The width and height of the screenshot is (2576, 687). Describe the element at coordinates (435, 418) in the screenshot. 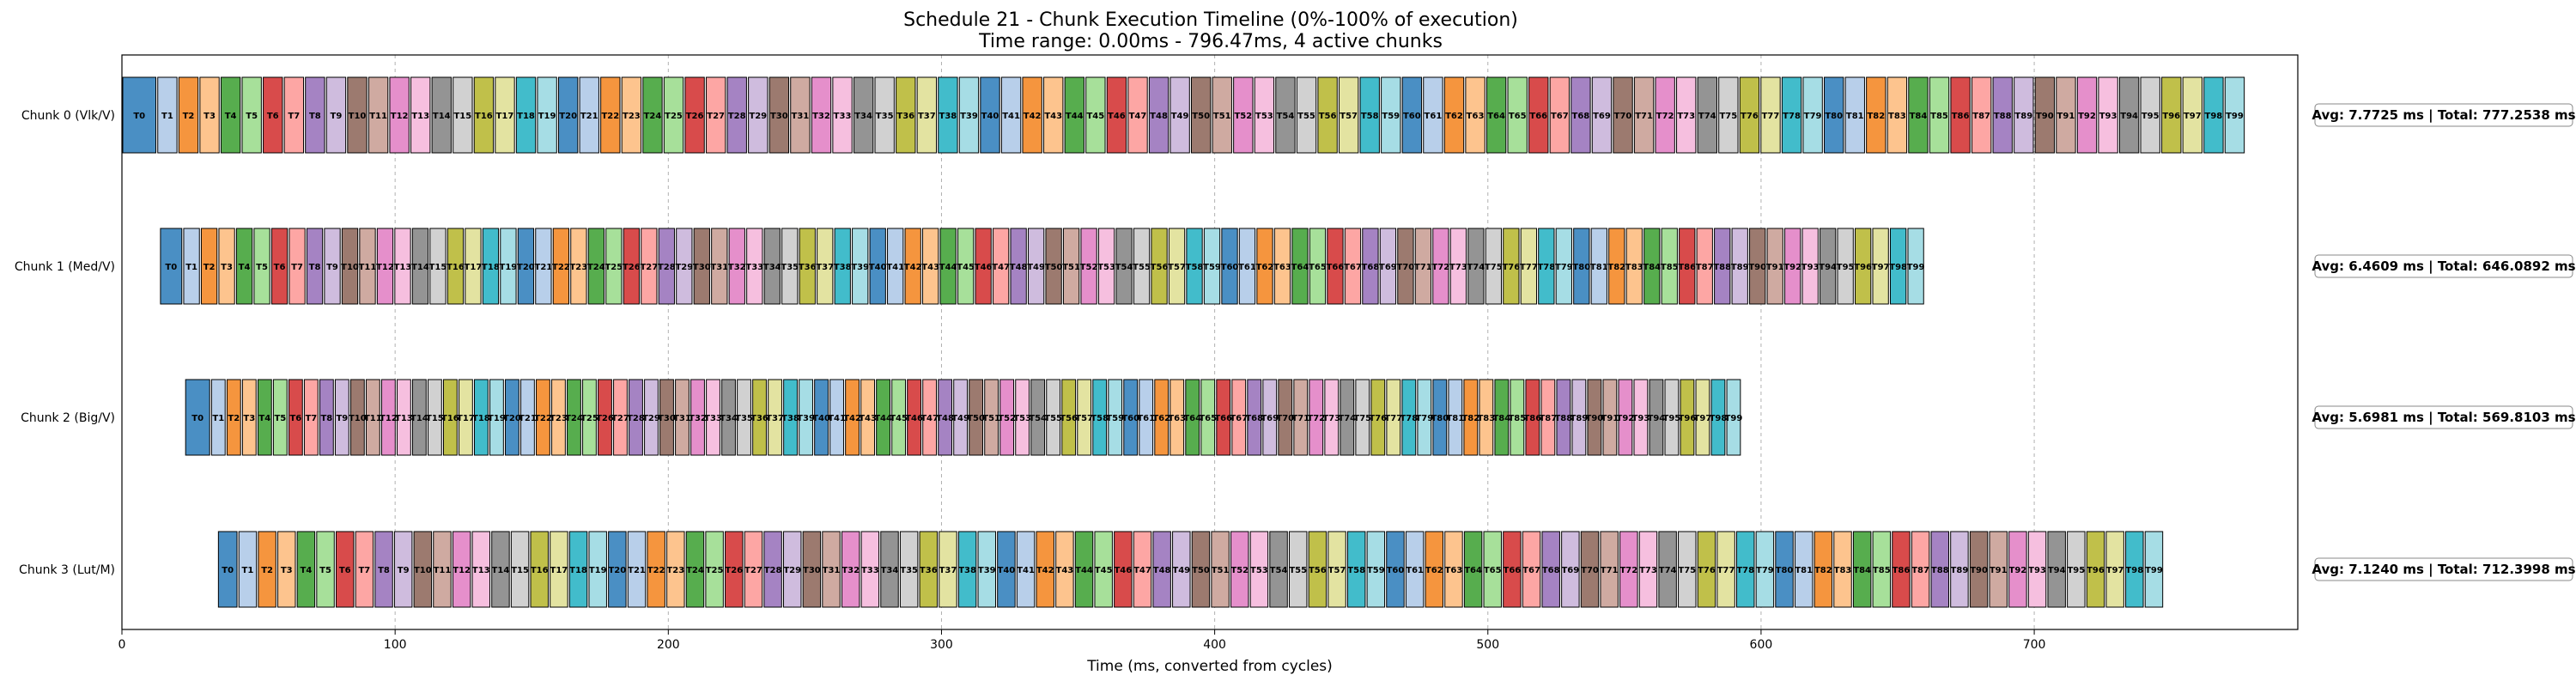

I see `task-label: T15` at that location.